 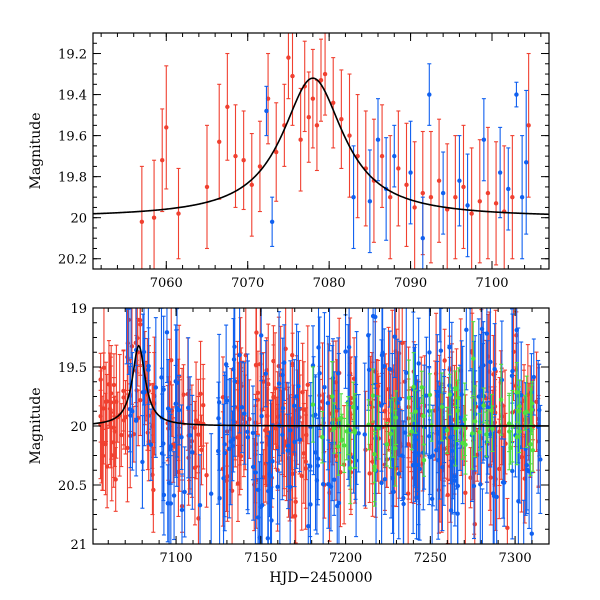 I want to click on top-x-tick-label: 7070, so click(x=247, y=283).